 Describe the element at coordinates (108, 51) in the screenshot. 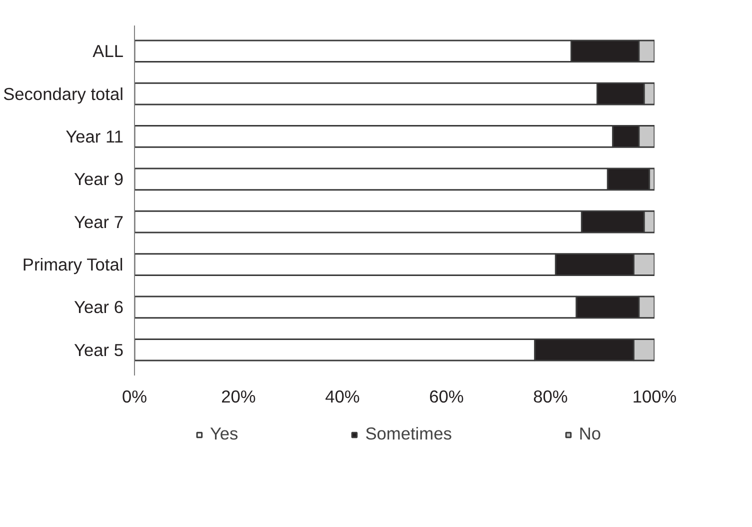

I see `y-tick-label: ALL` at that location.